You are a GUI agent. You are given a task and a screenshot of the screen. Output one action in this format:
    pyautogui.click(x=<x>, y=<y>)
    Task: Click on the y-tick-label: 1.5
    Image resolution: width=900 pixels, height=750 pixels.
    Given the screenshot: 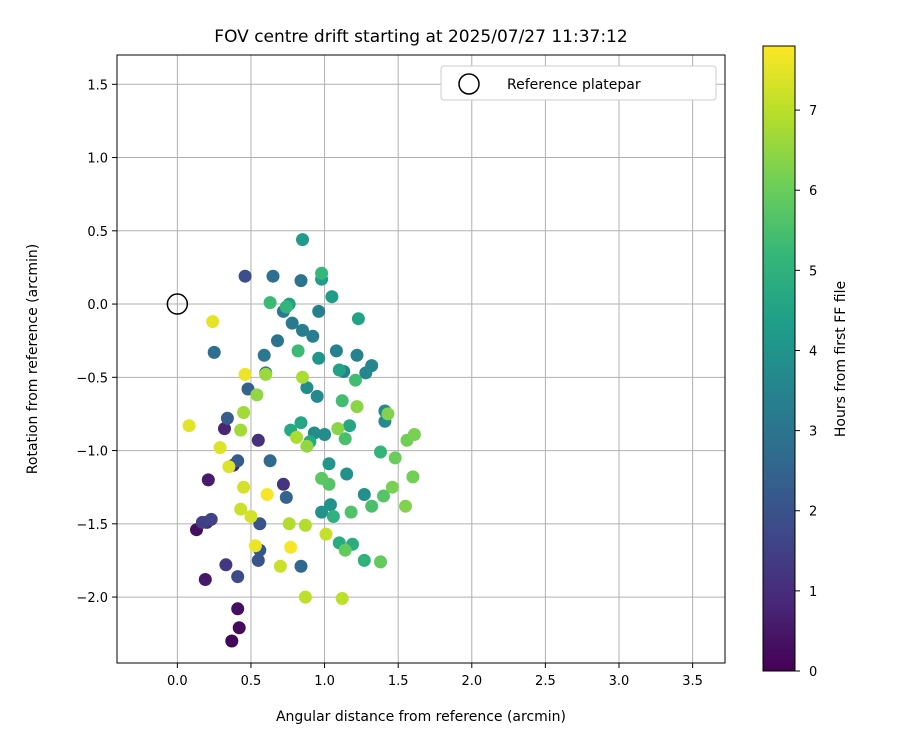 What is the action you would take?
    pyautogui.click(x=97, y=85)
    